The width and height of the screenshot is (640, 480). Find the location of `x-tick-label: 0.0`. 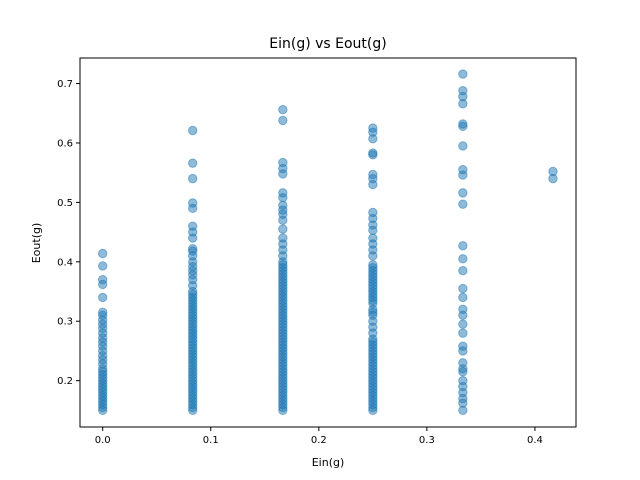

x-tick-label: 0.0 is located at coordinates (103, 440).